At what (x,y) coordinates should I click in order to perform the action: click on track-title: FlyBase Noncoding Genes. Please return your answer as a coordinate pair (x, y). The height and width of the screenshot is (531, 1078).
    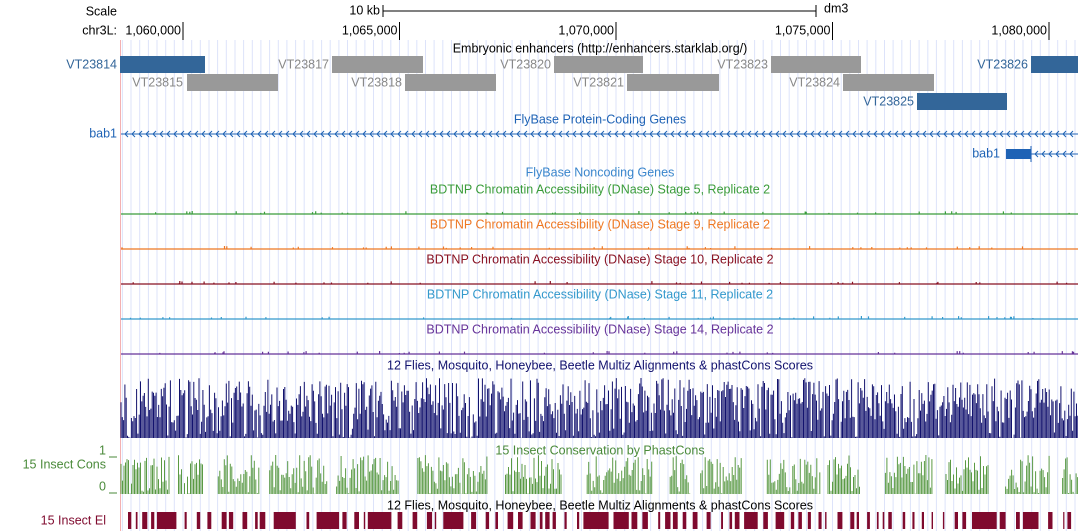
    Looking at the image, I should click on (600, 172).